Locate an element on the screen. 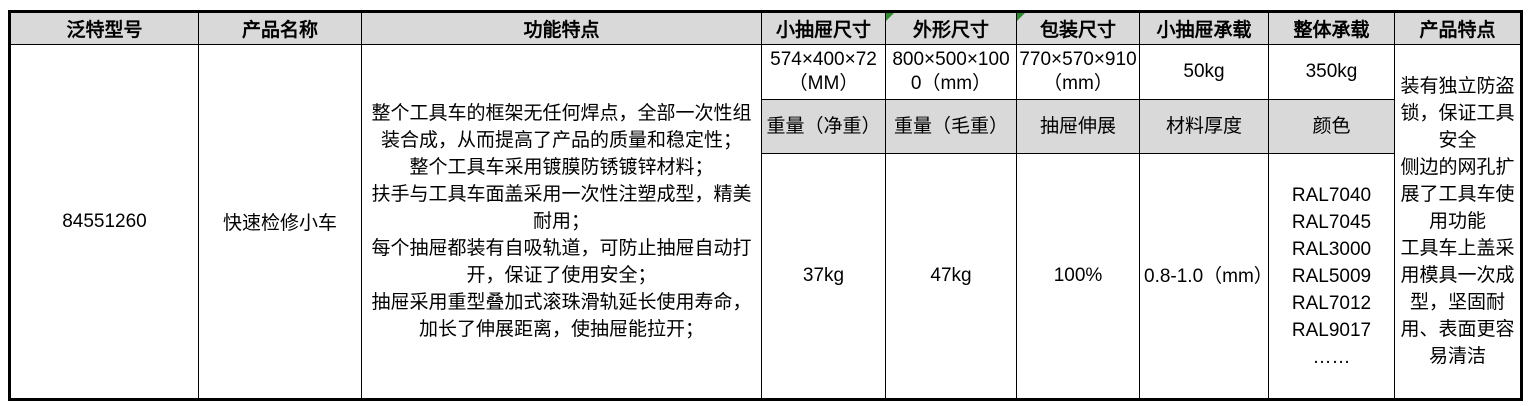  cell-drawer-load: 50kg is located at coordinates (1204, 72).